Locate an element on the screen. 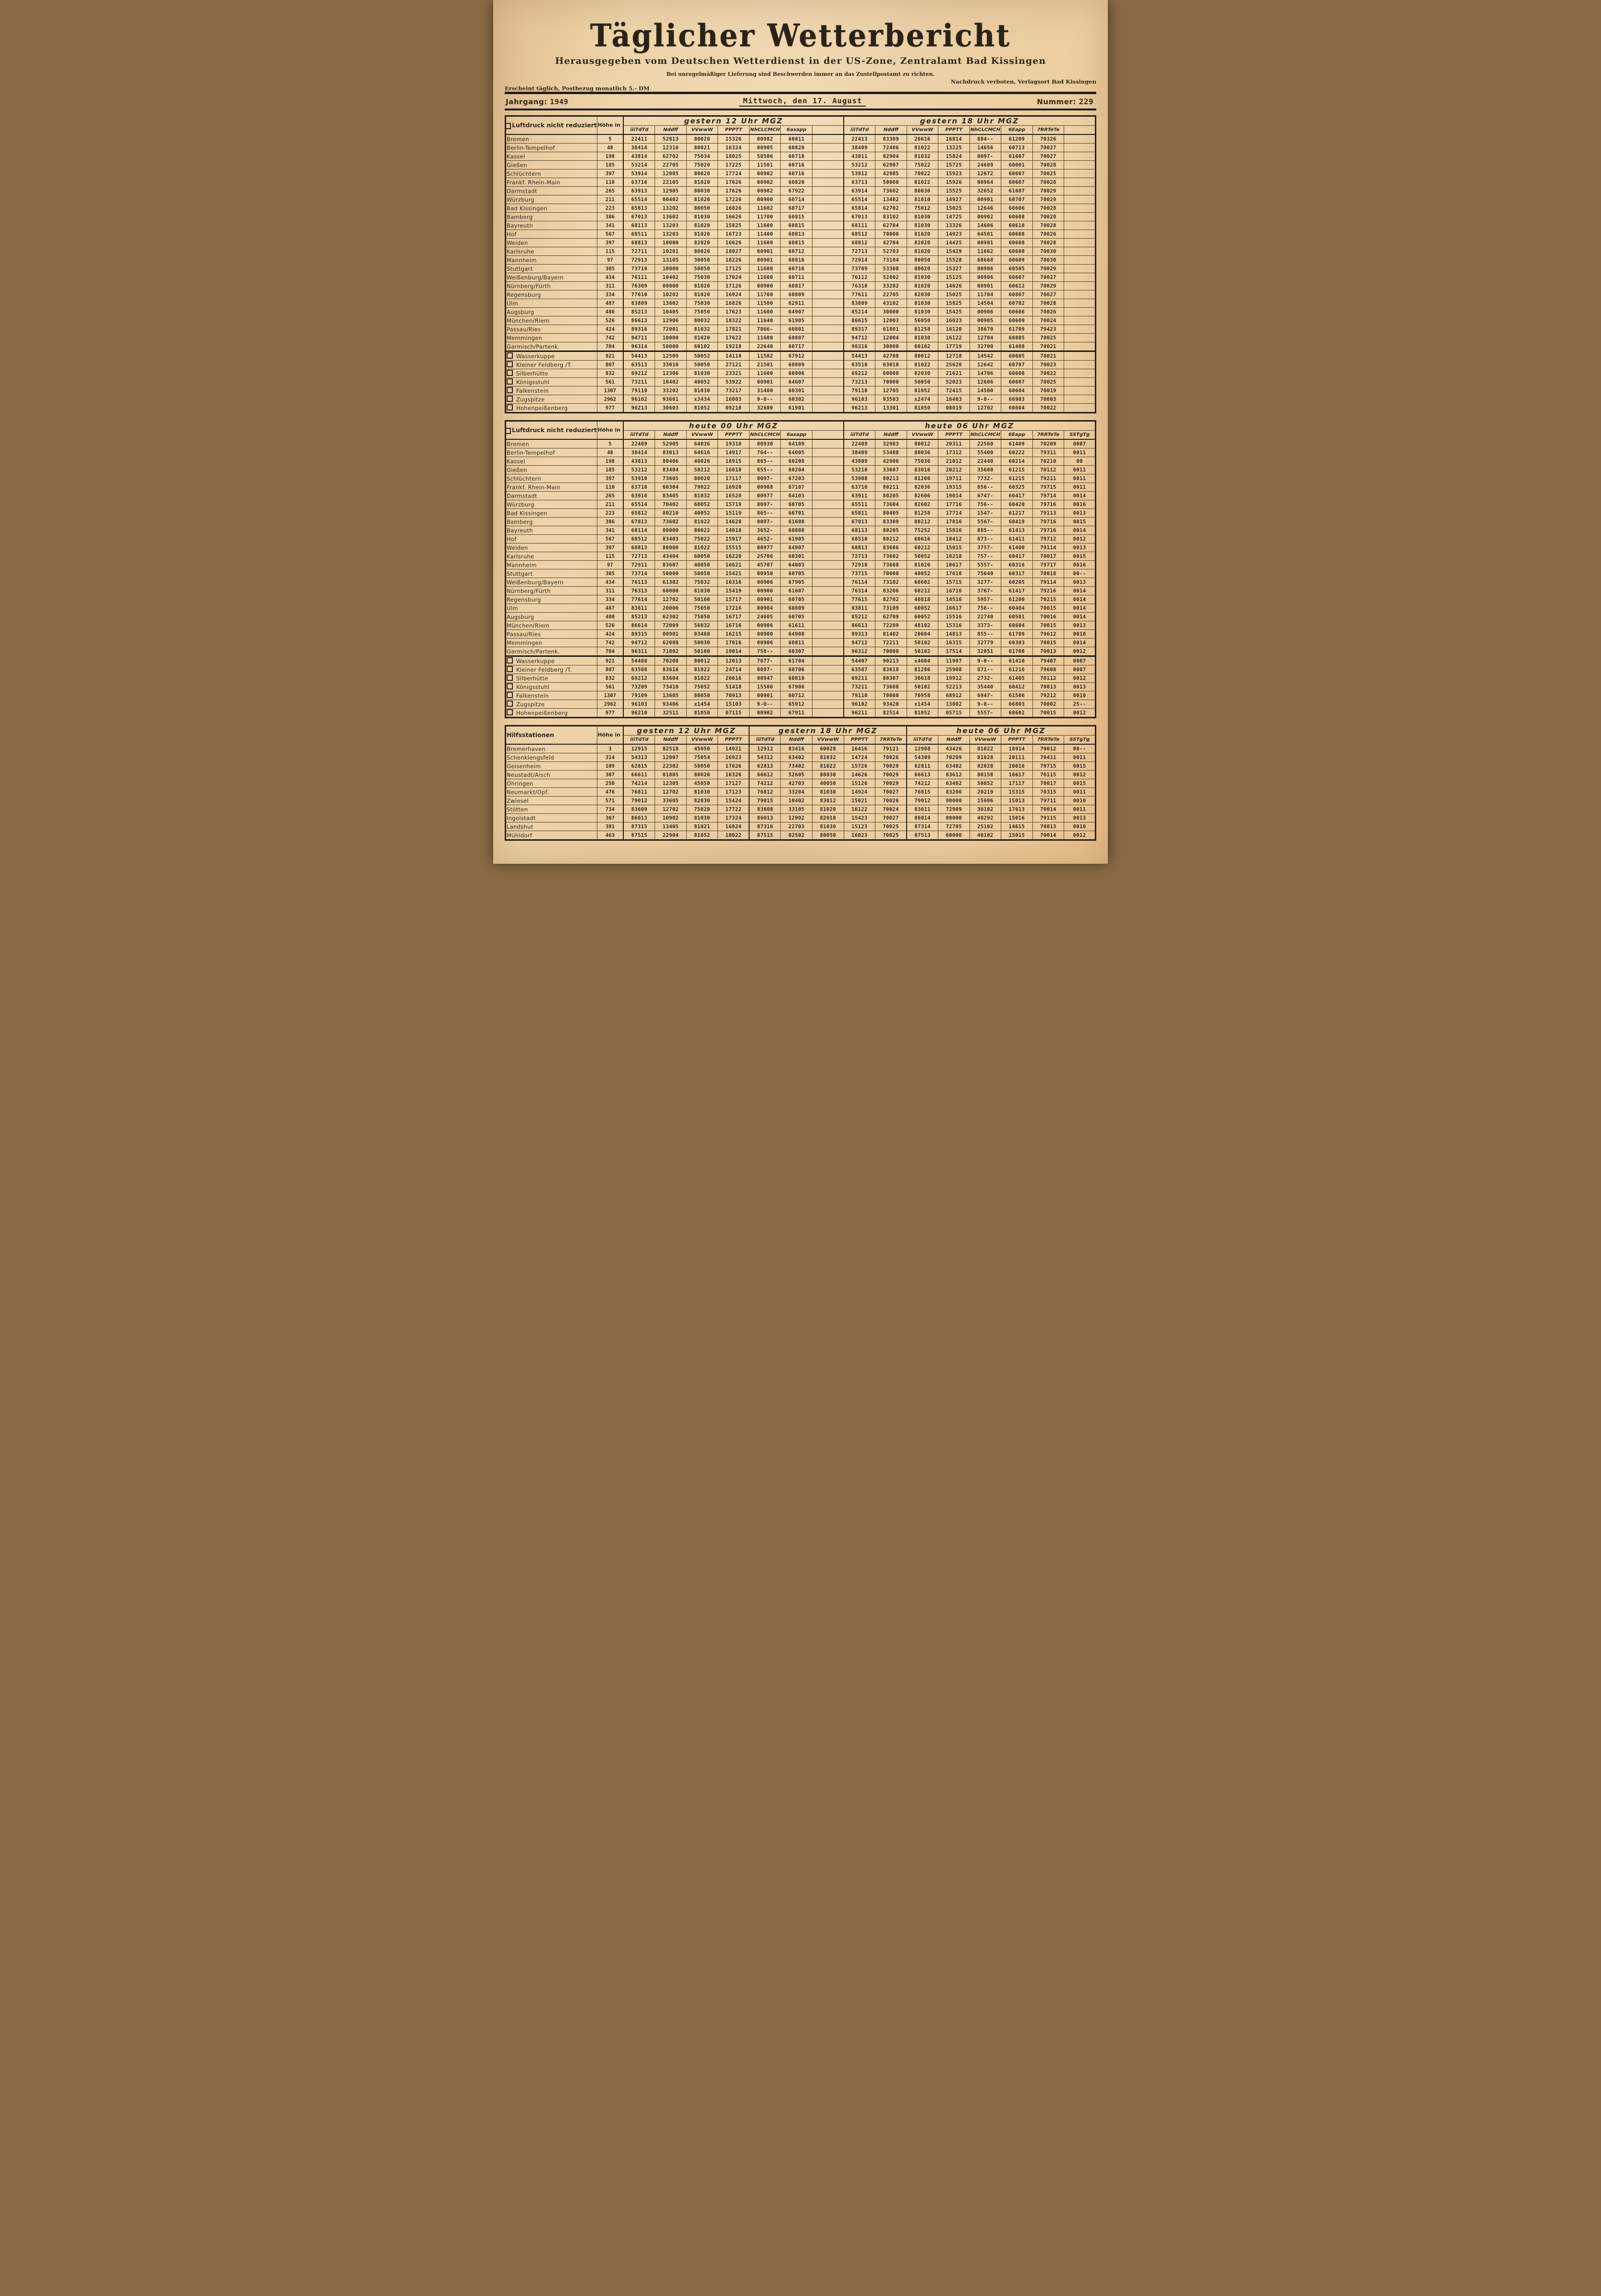  data-cell: 0013 is located at coordinates (1080, 582).